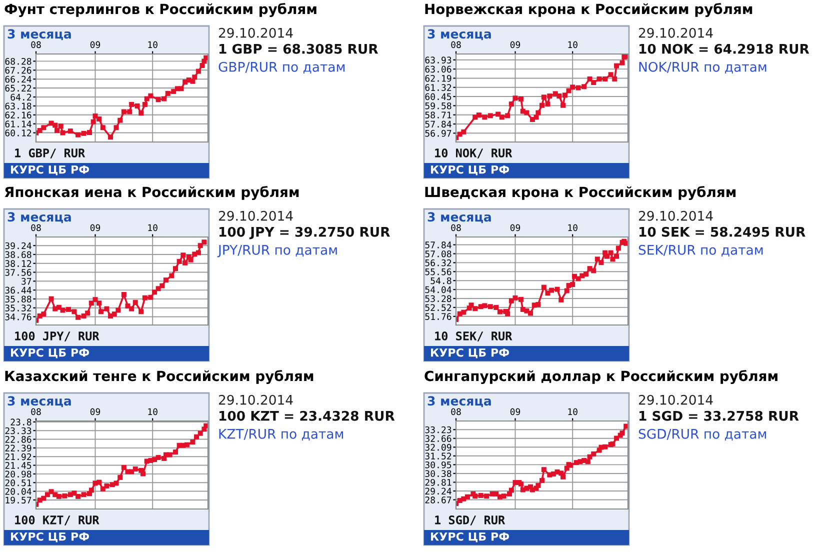  What do you see at coordinates (277, 251) in the screenshot?
I see `text: JPY/RUR по датам` at bounding box center [277, 251].